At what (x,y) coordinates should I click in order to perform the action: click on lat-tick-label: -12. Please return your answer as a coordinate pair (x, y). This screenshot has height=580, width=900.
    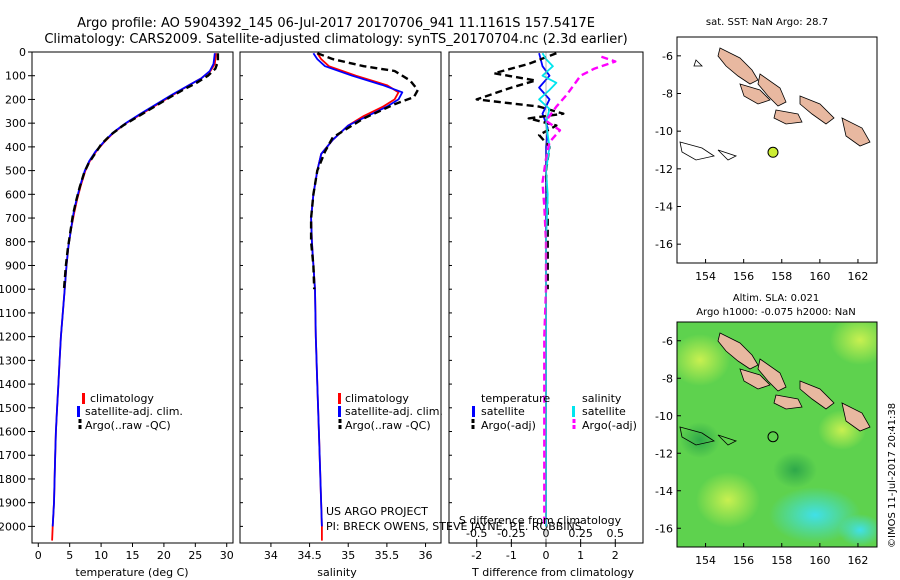
    Looking at the image, I should click on (664, 453).